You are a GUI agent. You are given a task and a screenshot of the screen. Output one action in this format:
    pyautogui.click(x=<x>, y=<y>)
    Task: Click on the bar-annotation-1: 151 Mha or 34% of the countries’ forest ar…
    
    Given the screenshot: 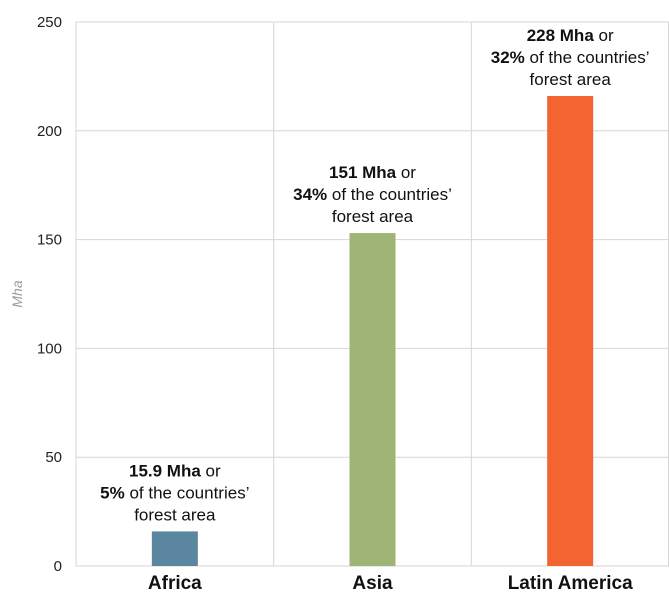 What is the action you would take?
    pyautogui.click(x=372, y=194)
    